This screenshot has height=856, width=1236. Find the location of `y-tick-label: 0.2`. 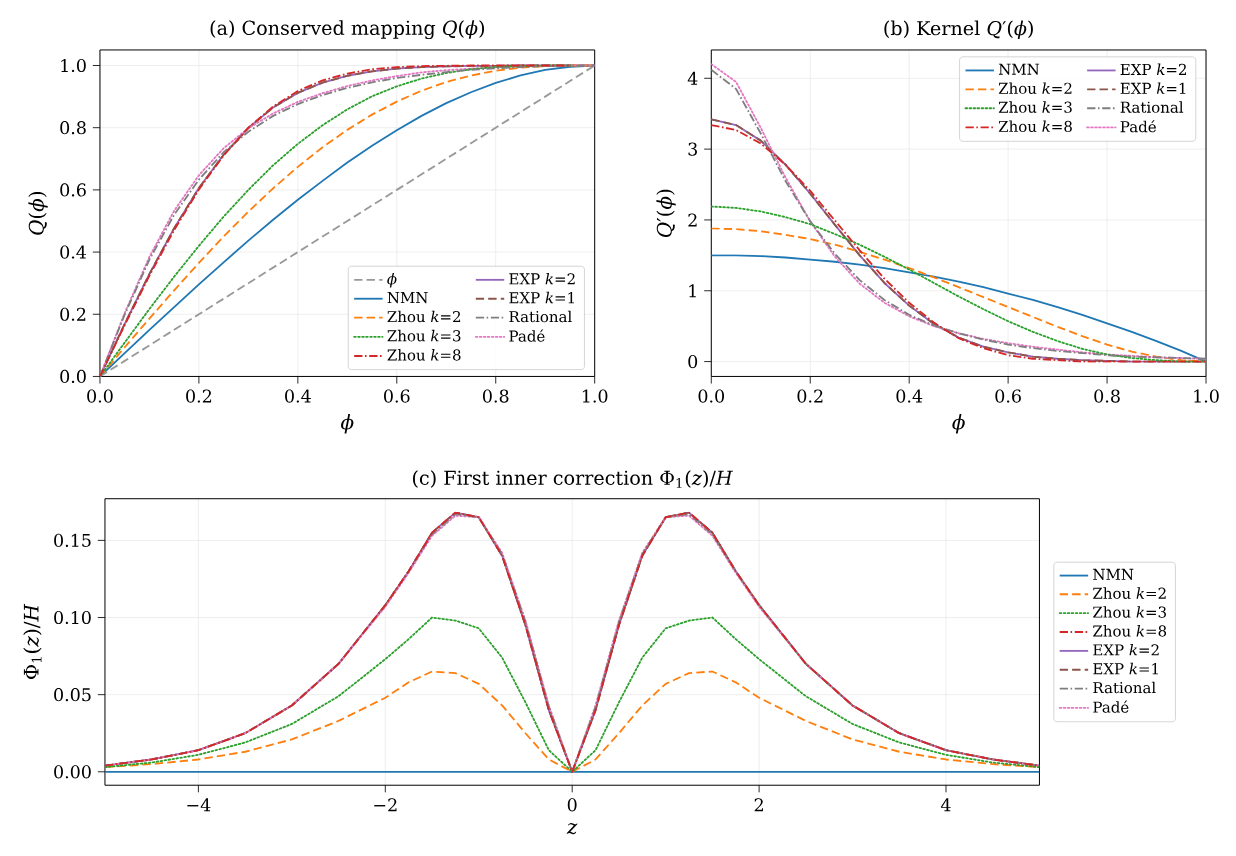

y-tick-label: 0.2 is located at coordinates (73, 314).